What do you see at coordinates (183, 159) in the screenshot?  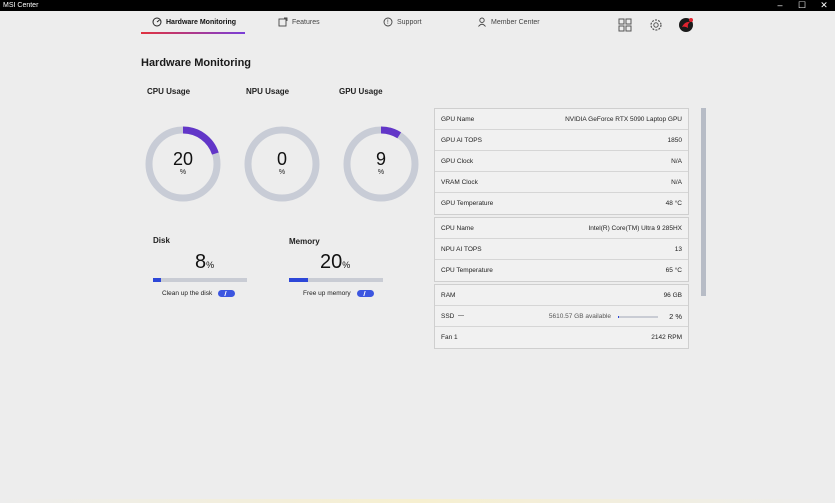 I see `cpu-usage-value: 20` at bounding box center [183, 159].